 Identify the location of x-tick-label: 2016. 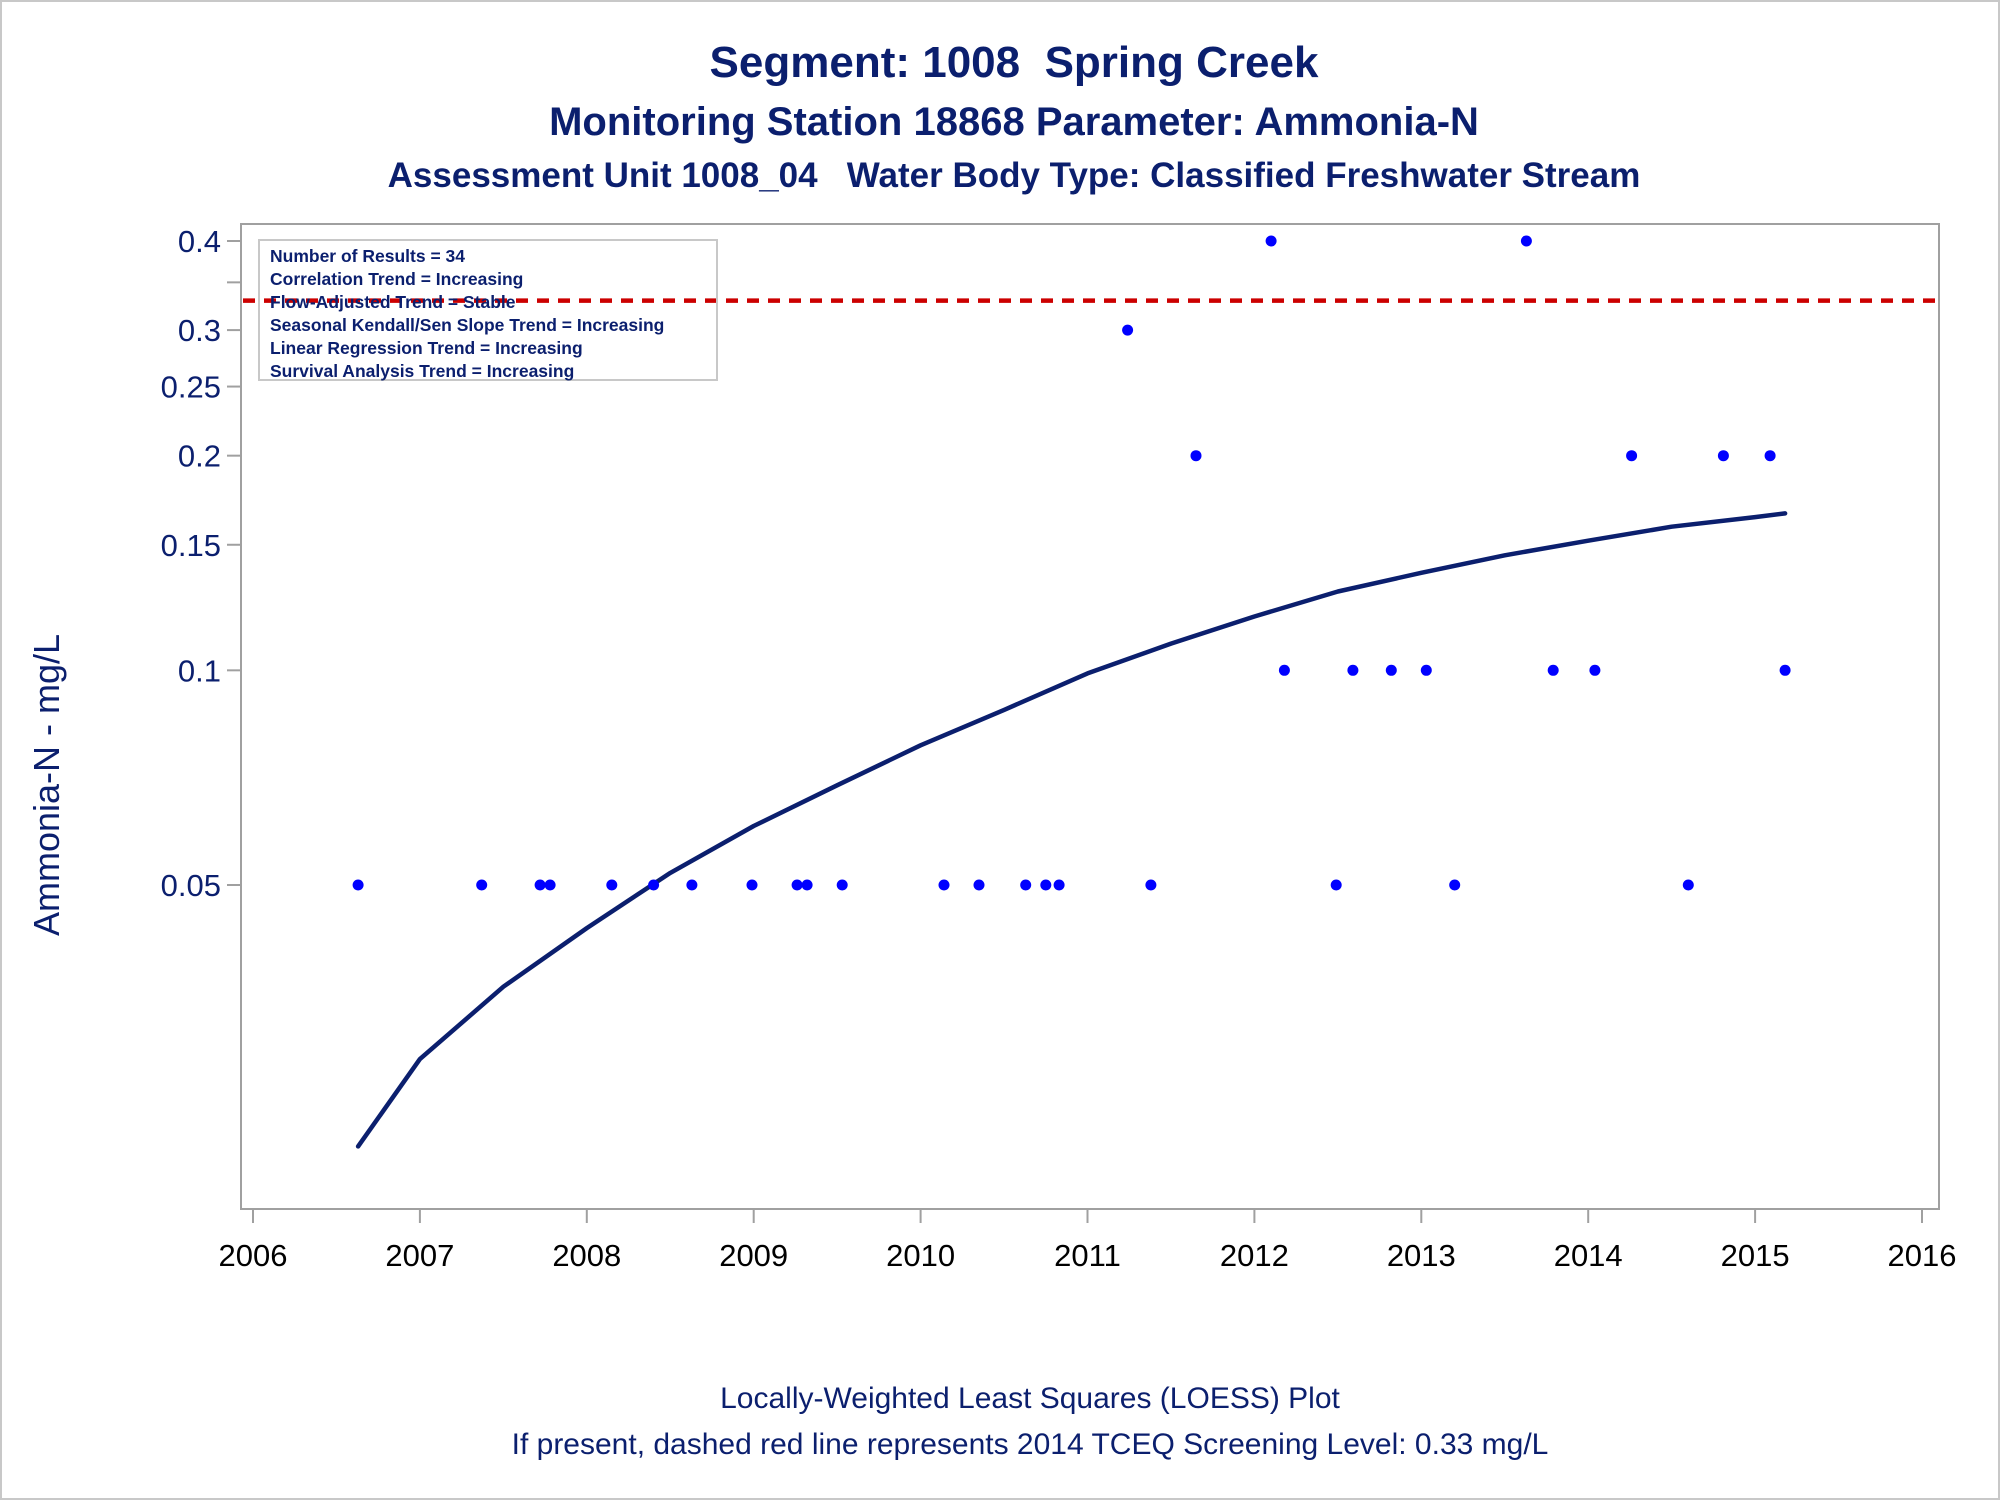
(1922, 1255).